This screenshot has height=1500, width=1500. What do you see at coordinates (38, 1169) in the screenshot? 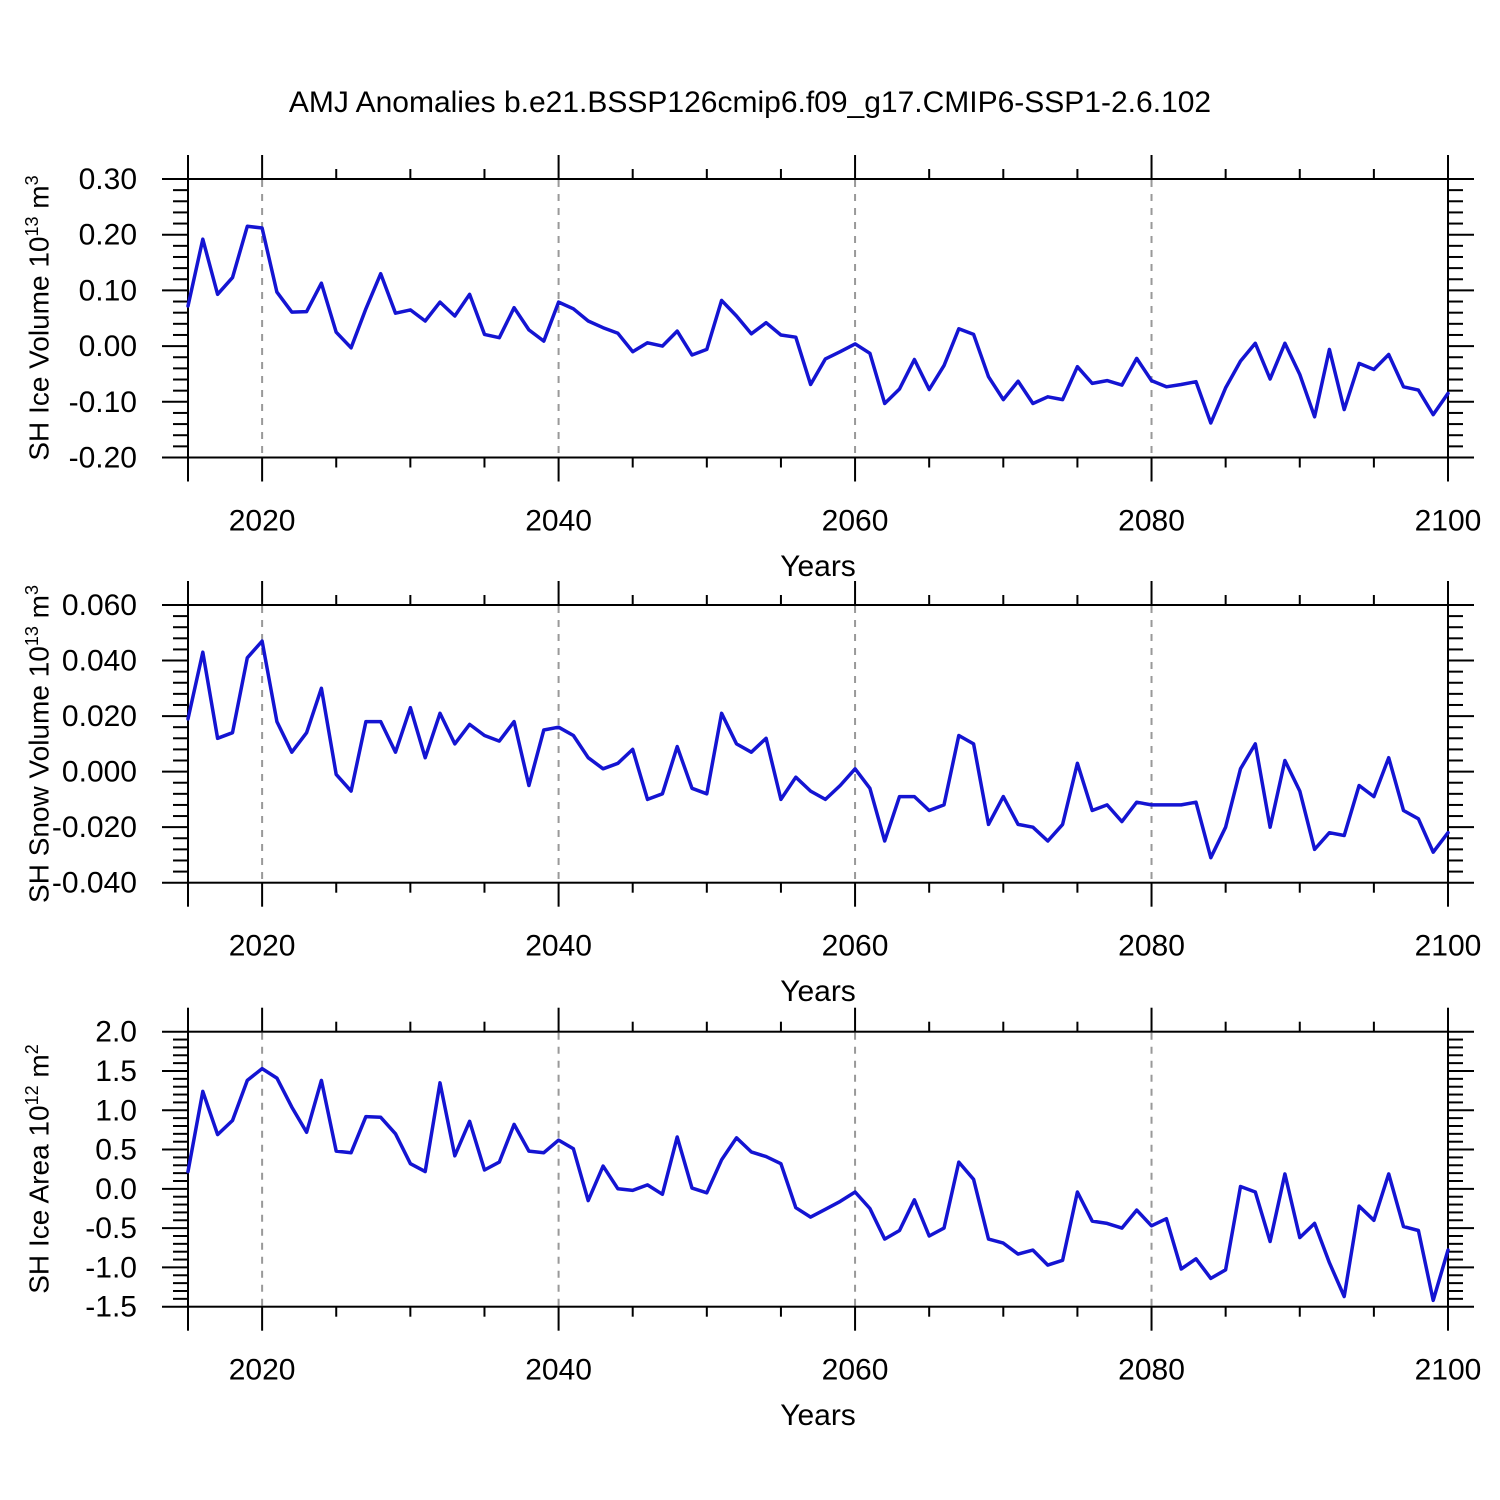
I see `y-axis-label-ice-area: SH Ice Area 1012 m2` at bounding box center [38, 1169].